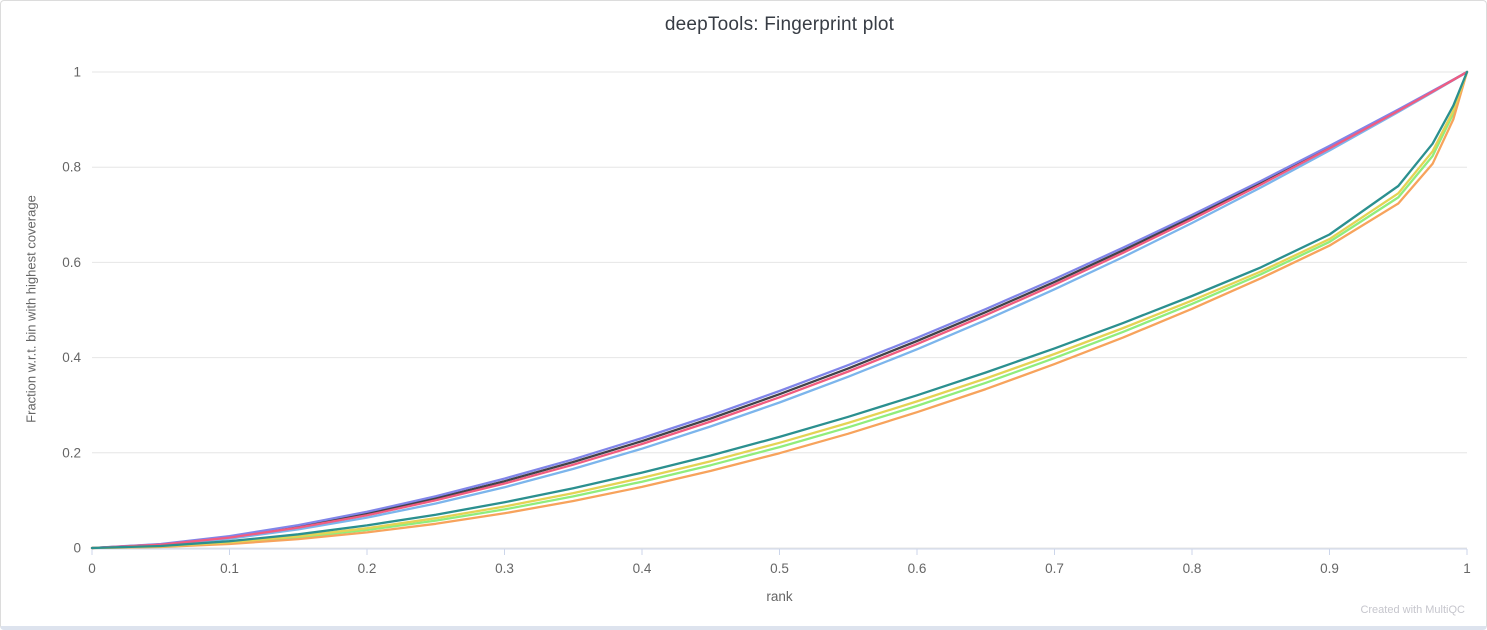 Image resolution: width=1487 pixels, height=630 pixels. Describe the element at coordinates (1054, 568) in the screenshot. I see `x-tick-label: 0.7` at that location.